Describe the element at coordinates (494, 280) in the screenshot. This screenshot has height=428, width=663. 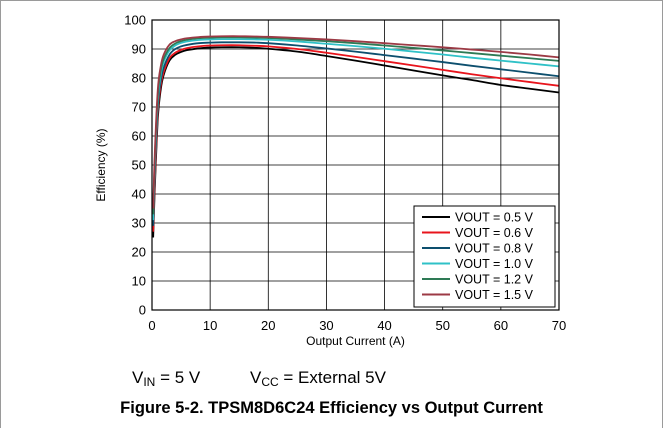
I see `legend-label: VOUT = 1.2 V` at that location.